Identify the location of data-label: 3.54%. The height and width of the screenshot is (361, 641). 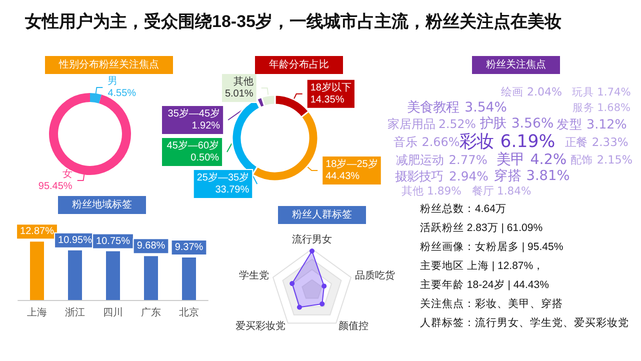
(485, 108).